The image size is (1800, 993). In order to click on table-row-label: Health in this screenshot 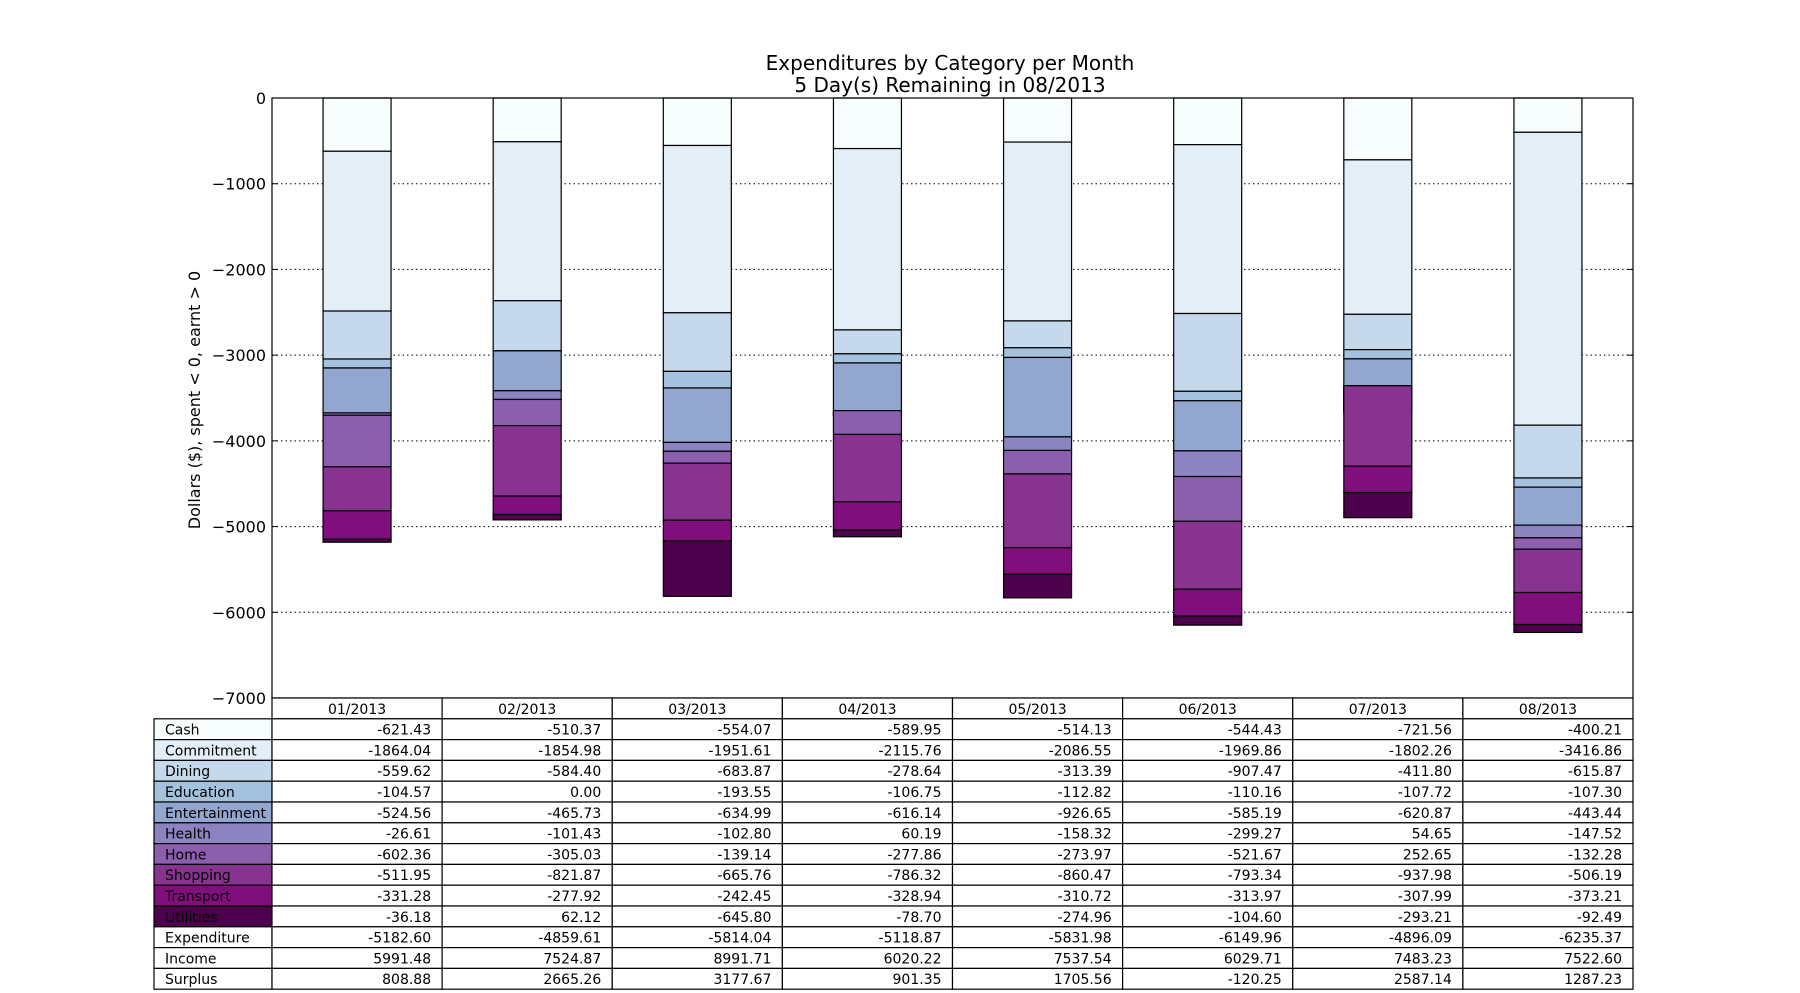, I will do `click(188, 835)`.